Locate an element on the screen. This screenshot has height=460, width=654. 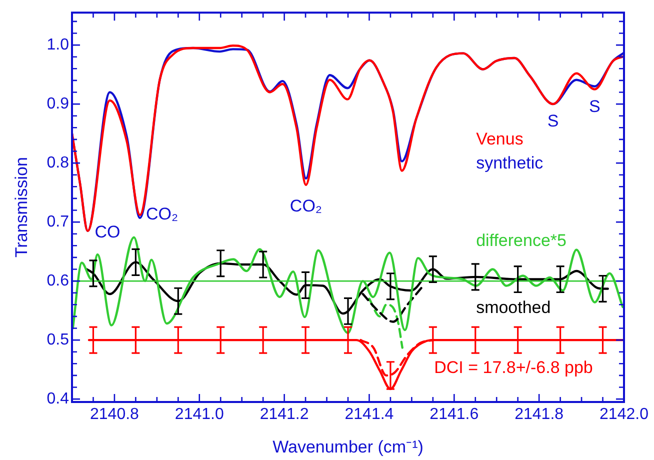
series-label: difference*5 is located at coordinates (521, 240).